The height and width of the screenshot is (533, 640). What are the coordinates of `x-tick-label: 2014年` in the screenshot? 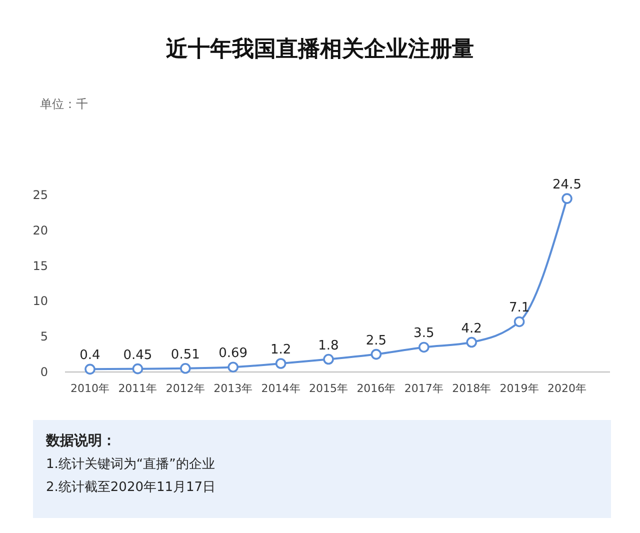 It's located at (280, 388).